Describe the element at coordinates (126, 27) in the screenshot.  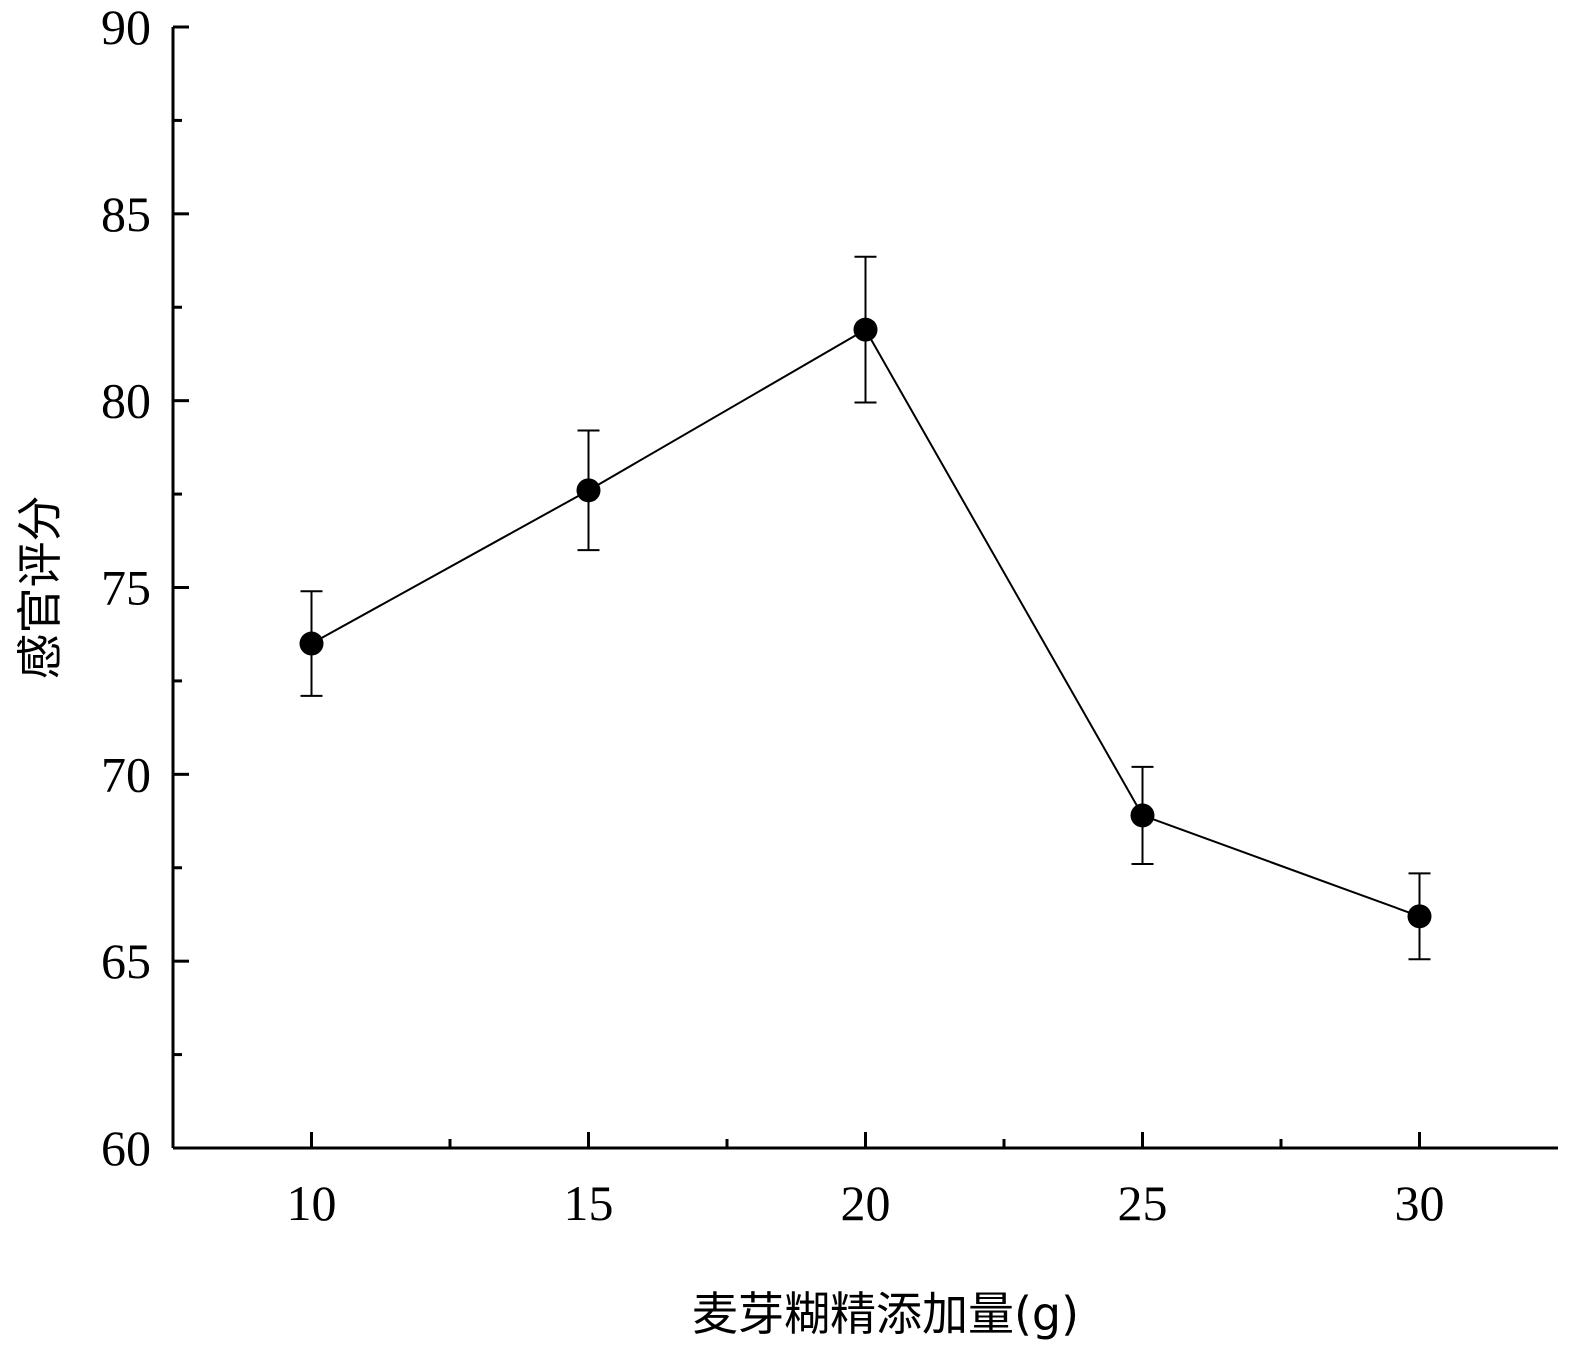
I see `y-tick-label: 90` at that location.